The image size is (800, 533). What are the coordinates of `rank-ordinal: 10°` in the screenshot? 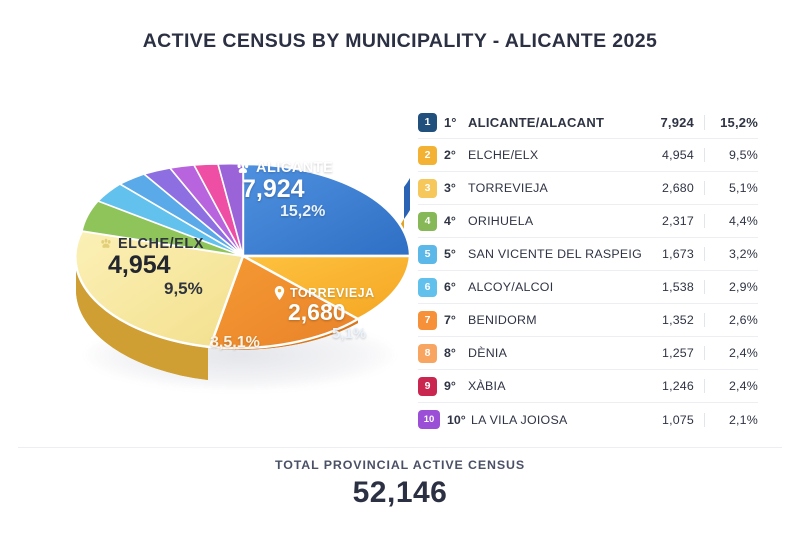 It's located at (456, 419).